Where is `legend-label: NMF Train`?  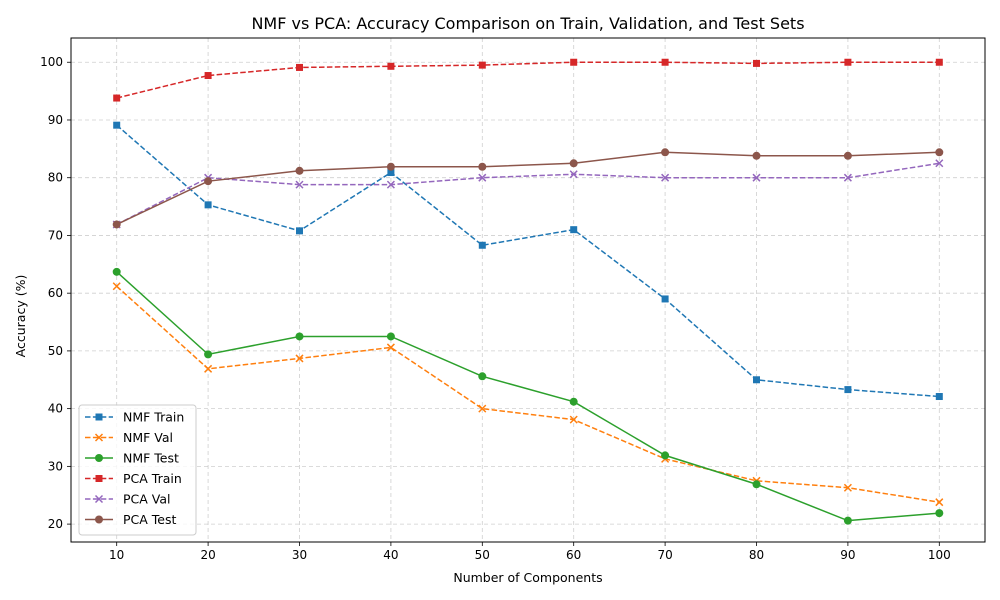
legend-label: NMF Train is located at coordinates (153, 417).